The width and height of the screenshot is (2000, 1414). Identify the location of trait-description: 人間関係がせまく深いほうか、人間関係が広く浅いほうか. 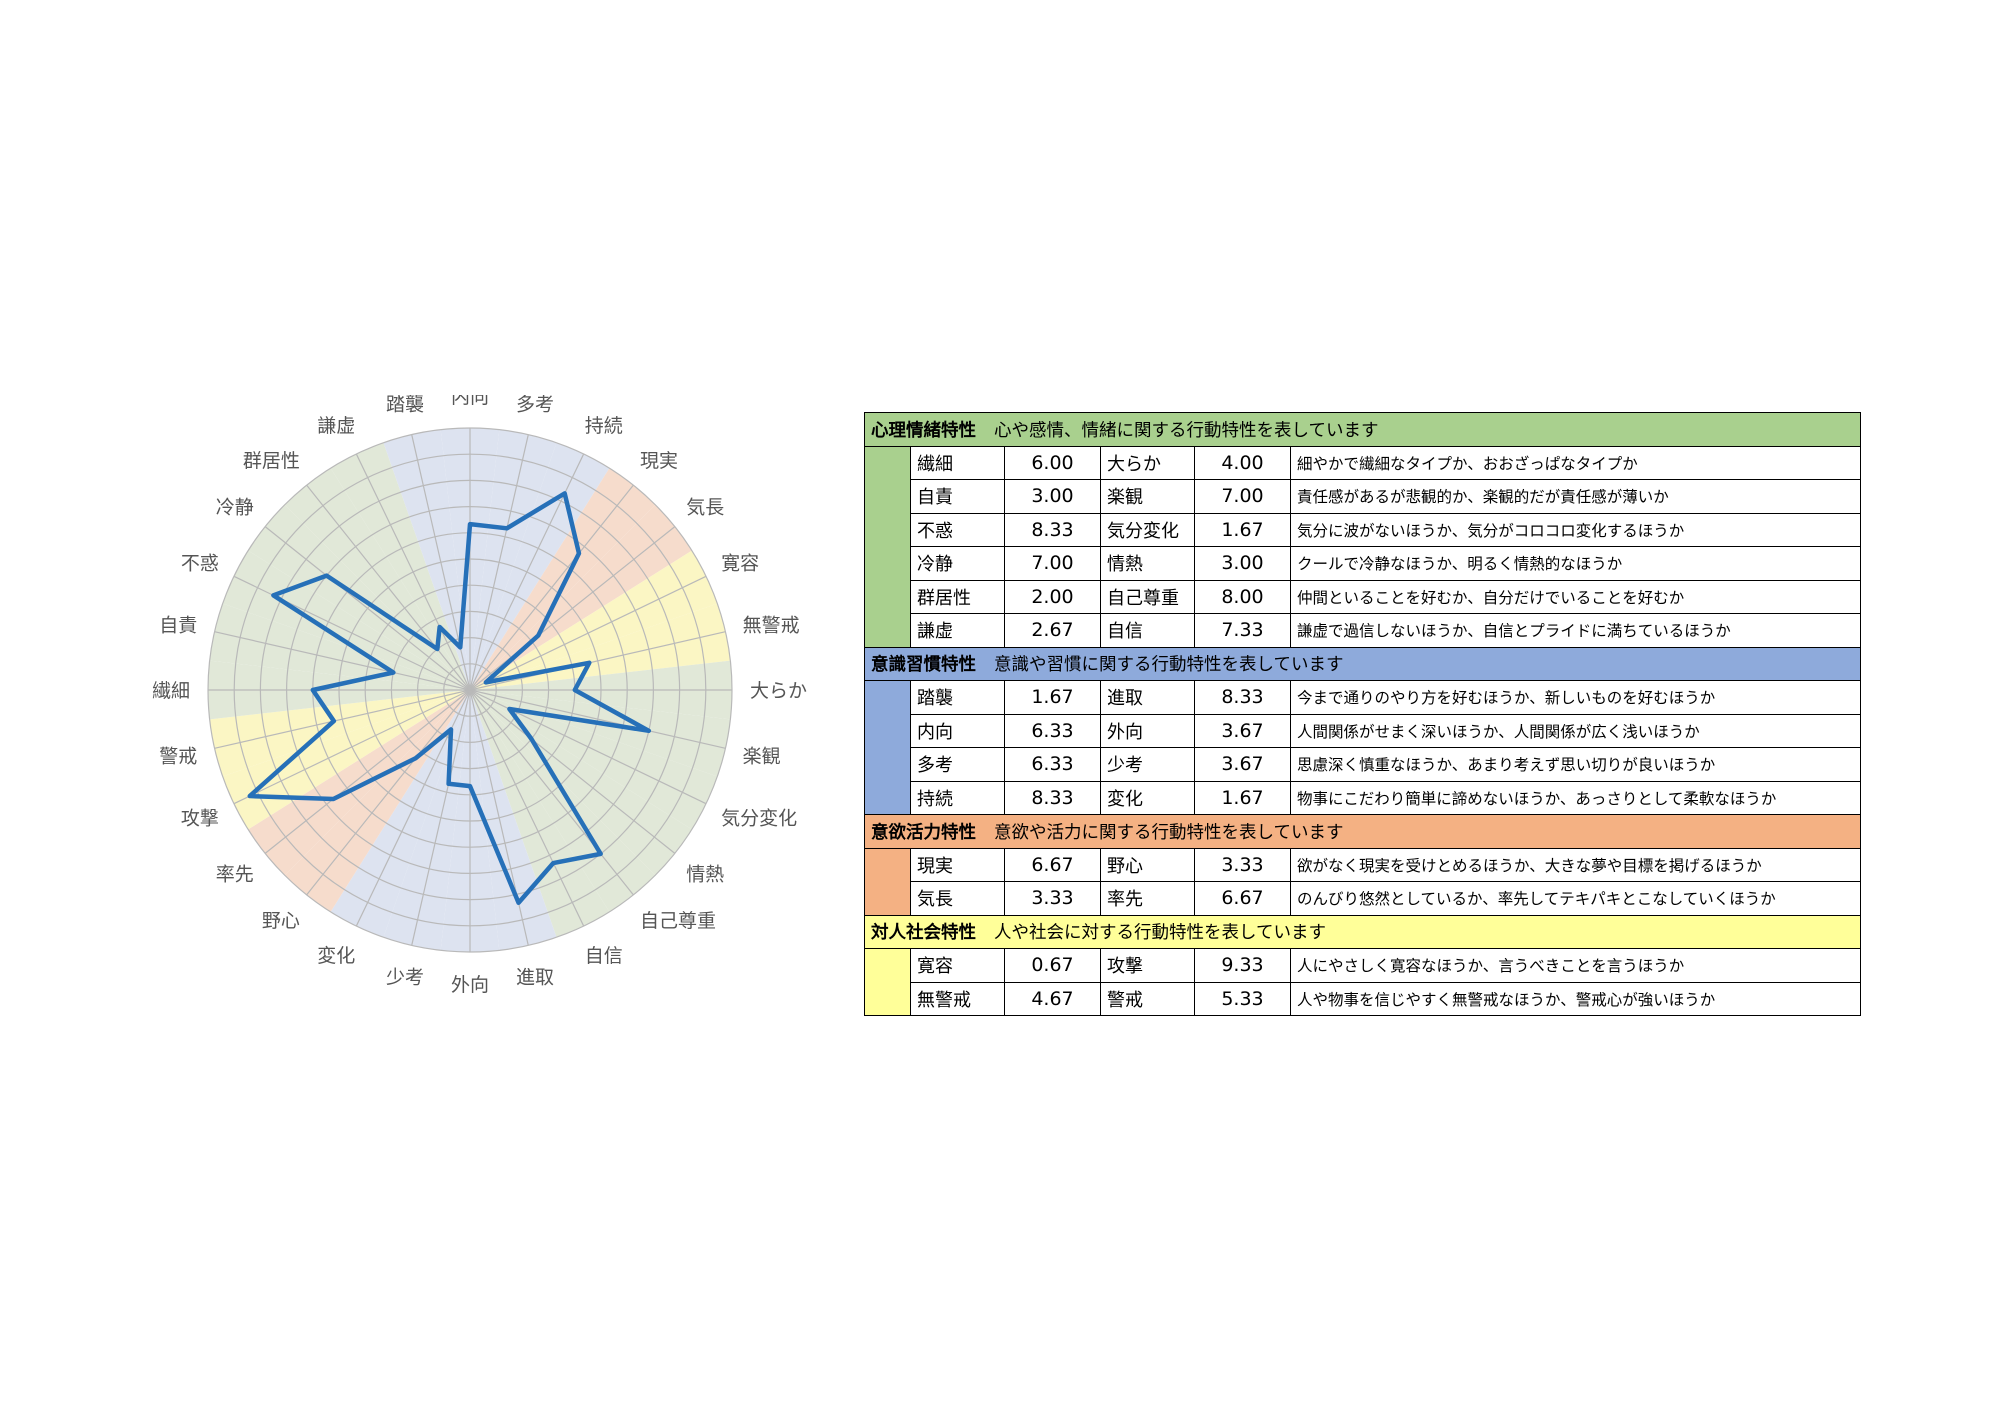
(1575, 730).